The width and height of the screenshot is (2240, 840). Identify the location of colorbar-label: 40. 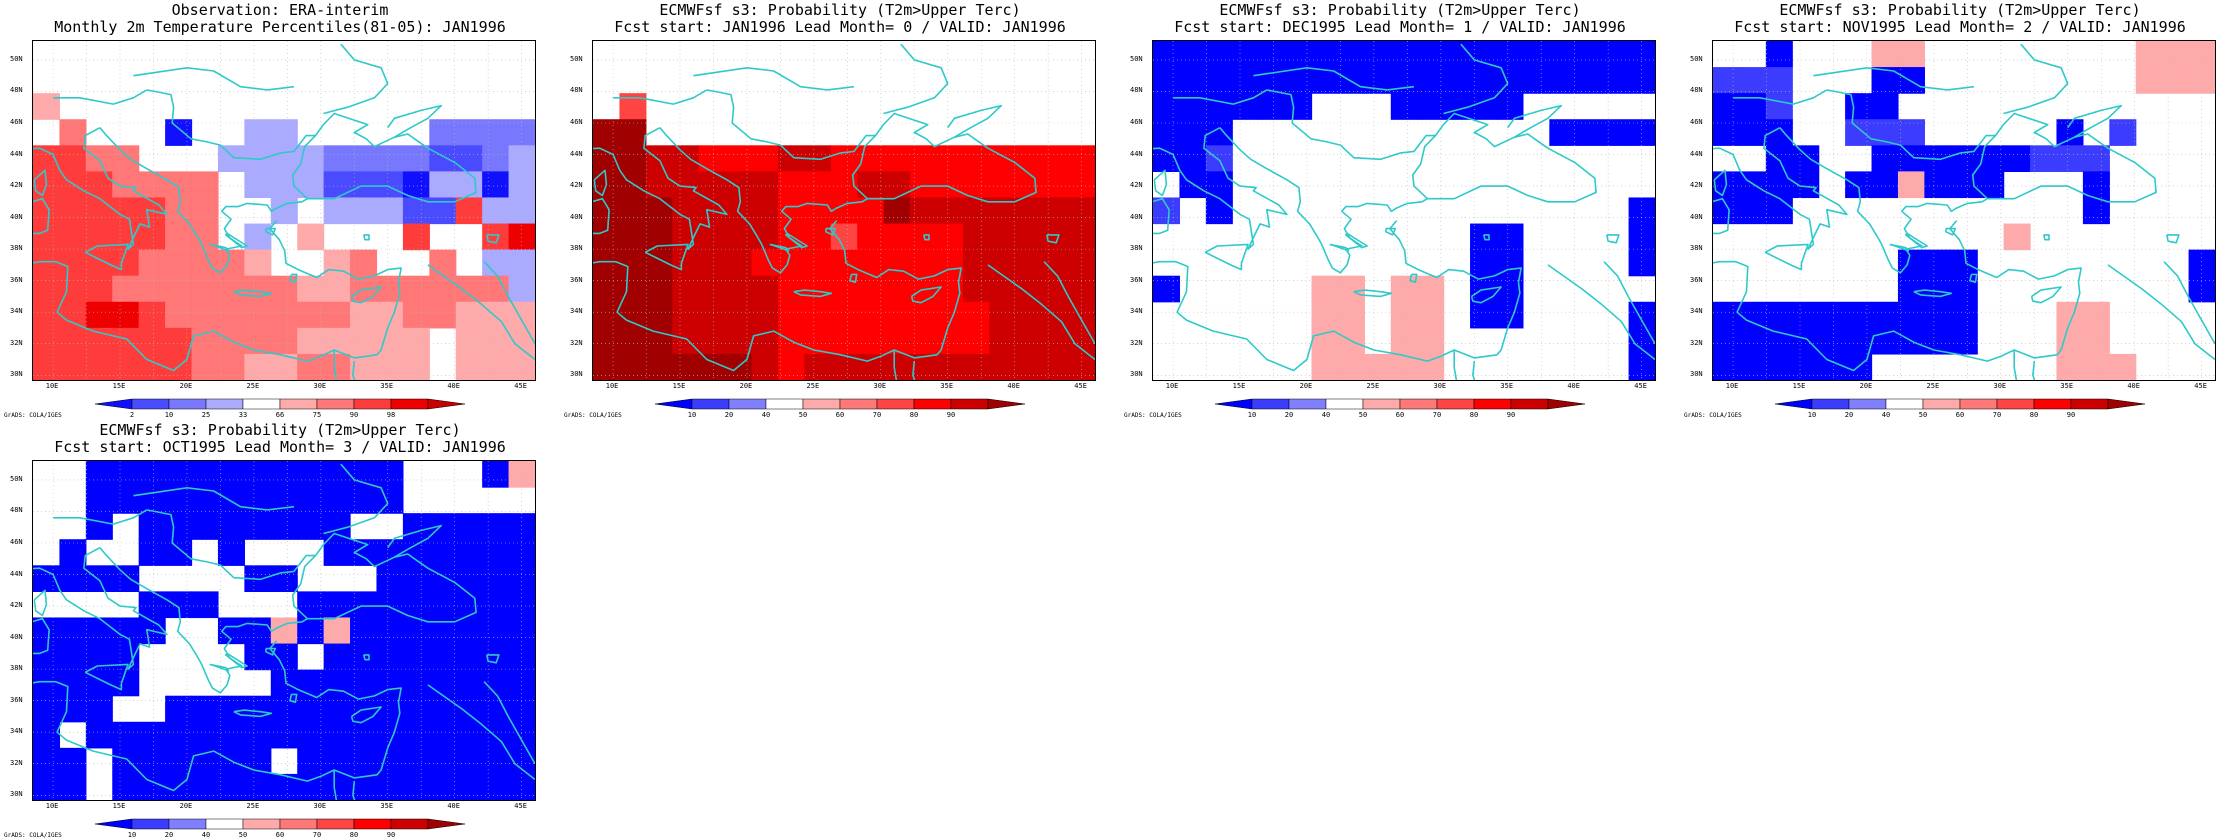
(1326, 415).